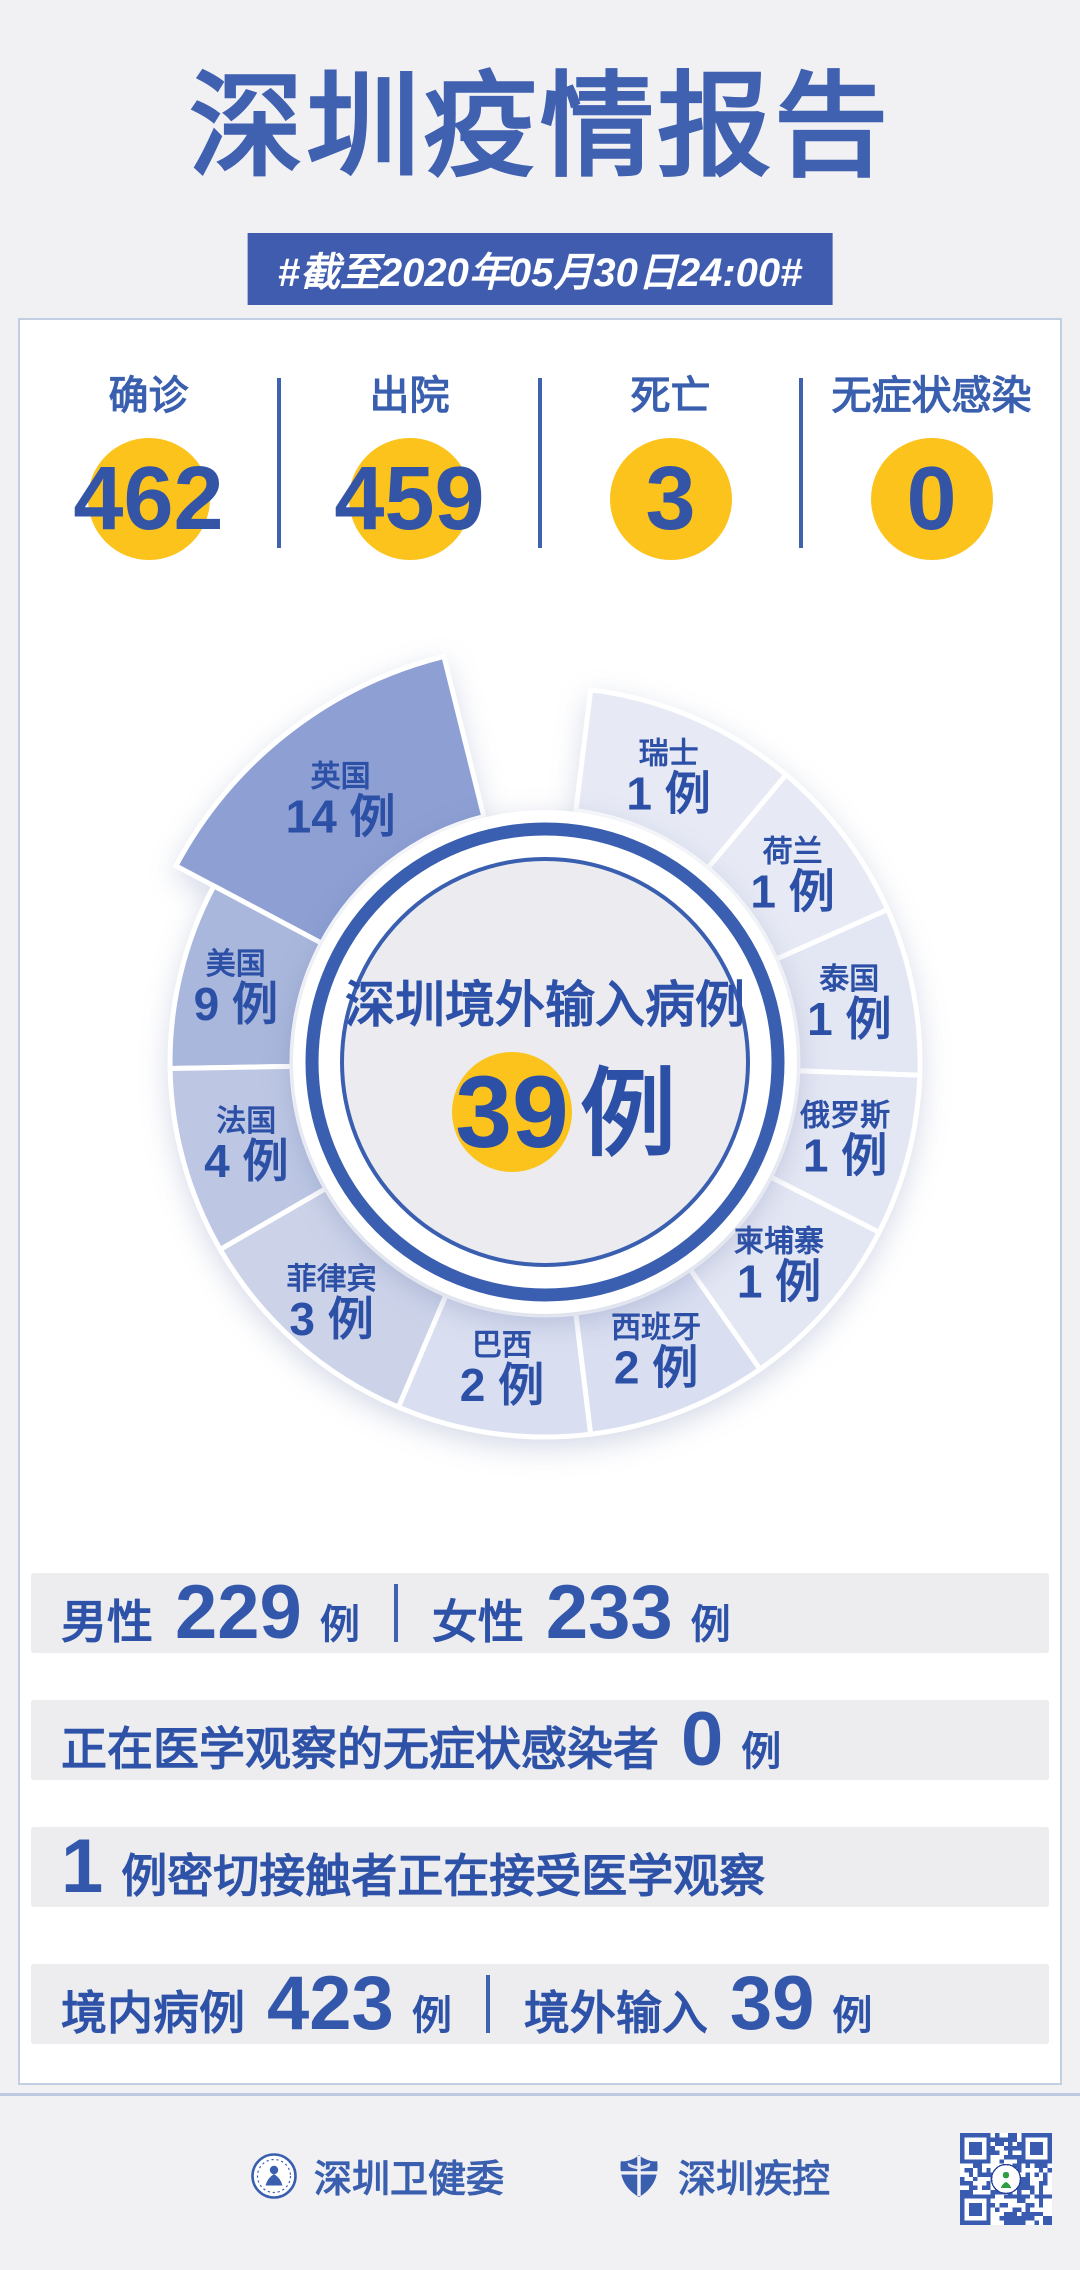  What do you see at coordinates (540, 269) in the screenshot?
I see `date-badge: #截至2020年05月30日24:00#` at bounding box center [540, 269].